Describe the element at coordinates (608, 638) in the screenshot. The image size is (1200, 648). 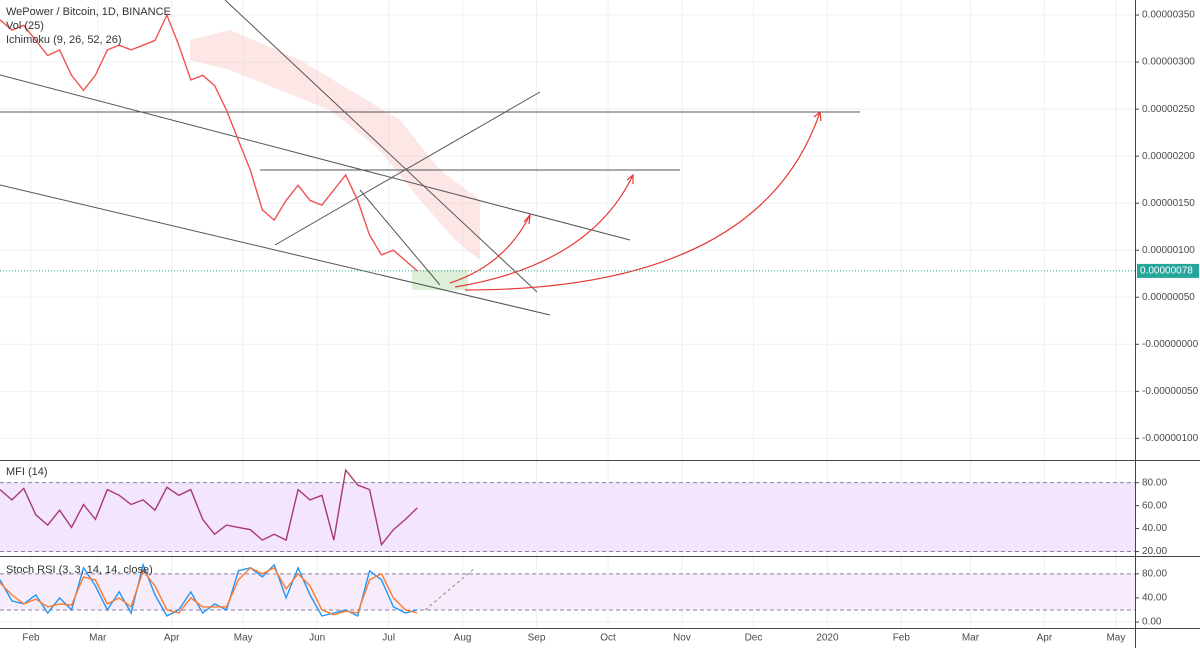
I see `x-tick-label: Oct` at that location.